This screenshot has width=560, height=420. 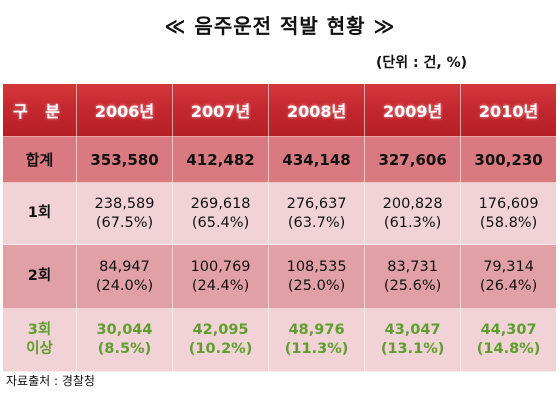 What do you see at coordinates (508, 285) in the screenshot?
I see `percent-value: (26.4%)` at bounding box center [508, 285].